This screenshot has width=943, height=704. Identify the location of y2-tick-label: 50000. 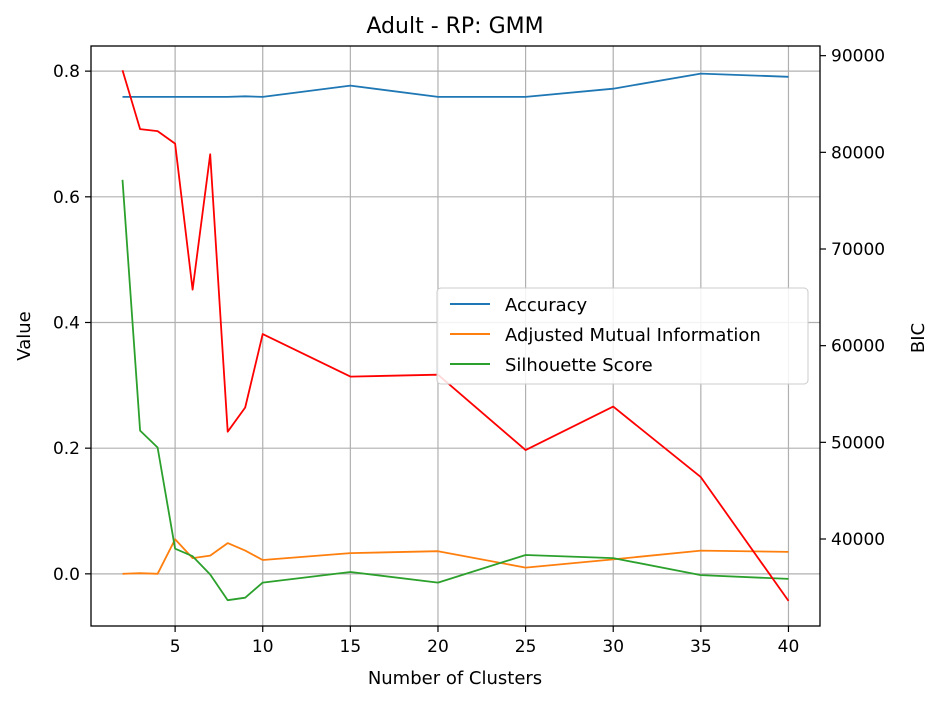
(858, 443).